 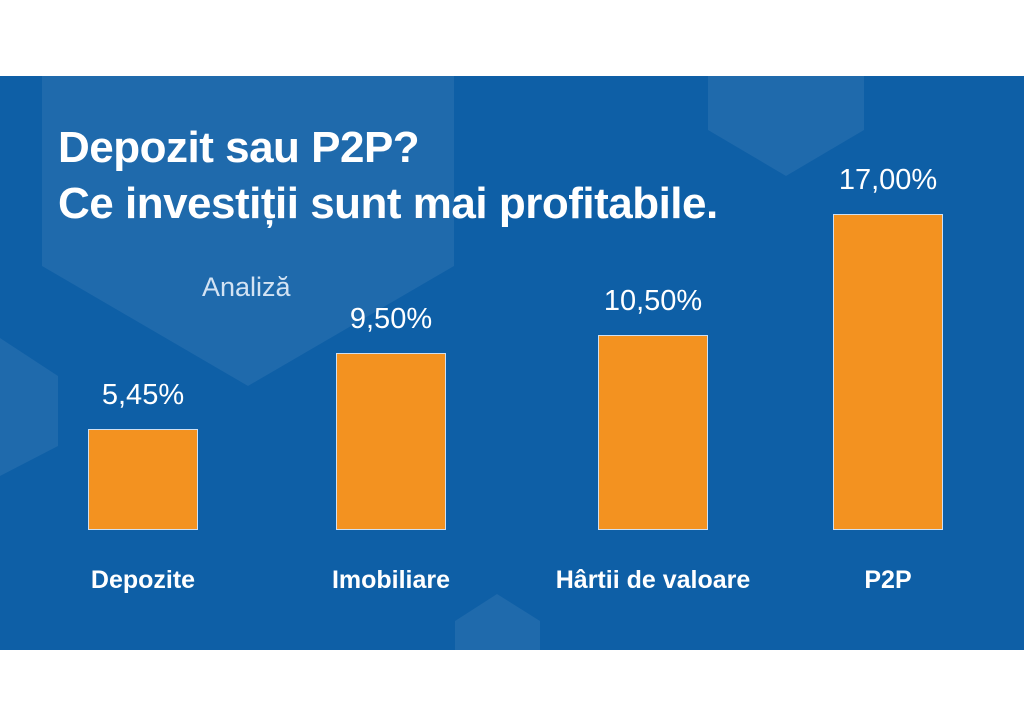 What do you see at coordinates (239, 147) in the screenshot?
I see `title-line-1: Depozit sau P2P?` at bounding box center [239, 147].